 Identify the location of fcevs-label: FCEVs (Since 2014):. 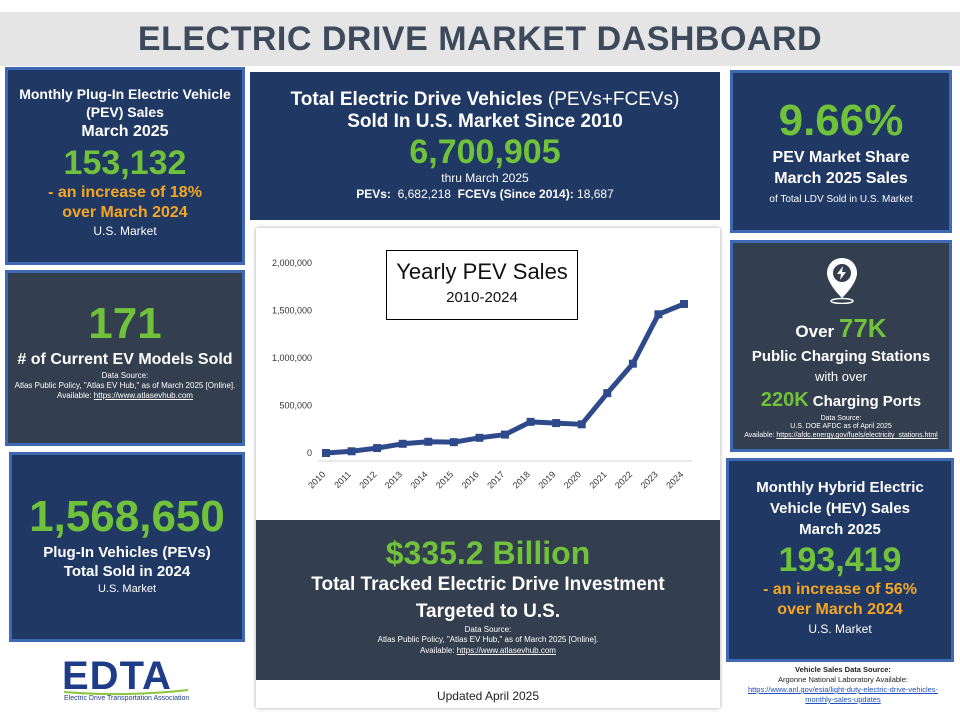
(515, 194).